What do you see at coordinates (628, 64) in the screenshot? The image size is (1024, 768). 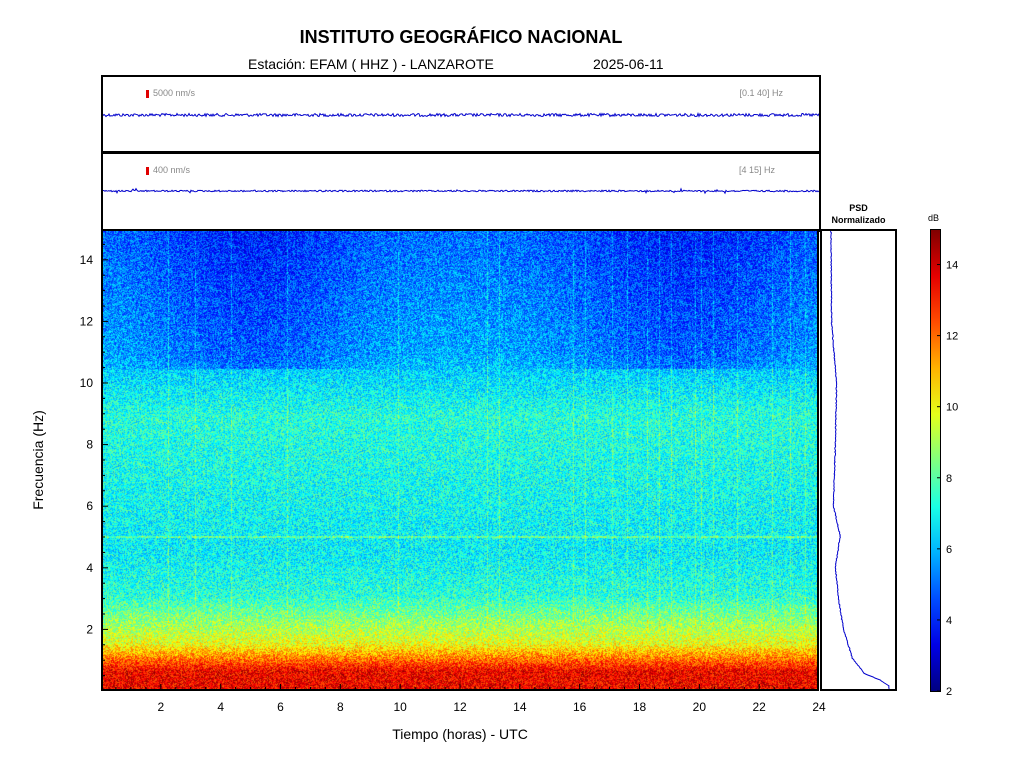 I see `date-label: 2025-06-11` at bounding box center [628, 64].